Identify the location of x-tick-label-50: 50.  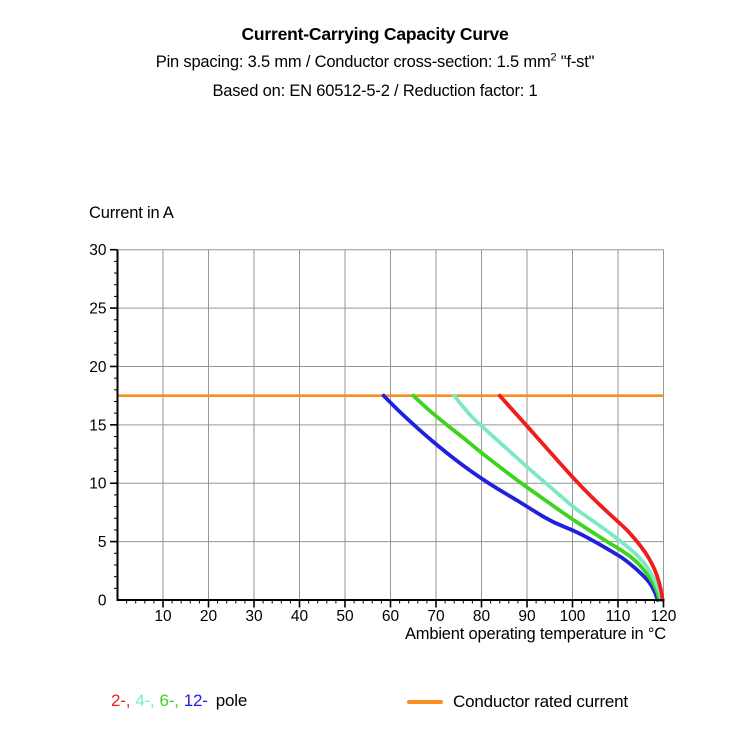
(345, 616).